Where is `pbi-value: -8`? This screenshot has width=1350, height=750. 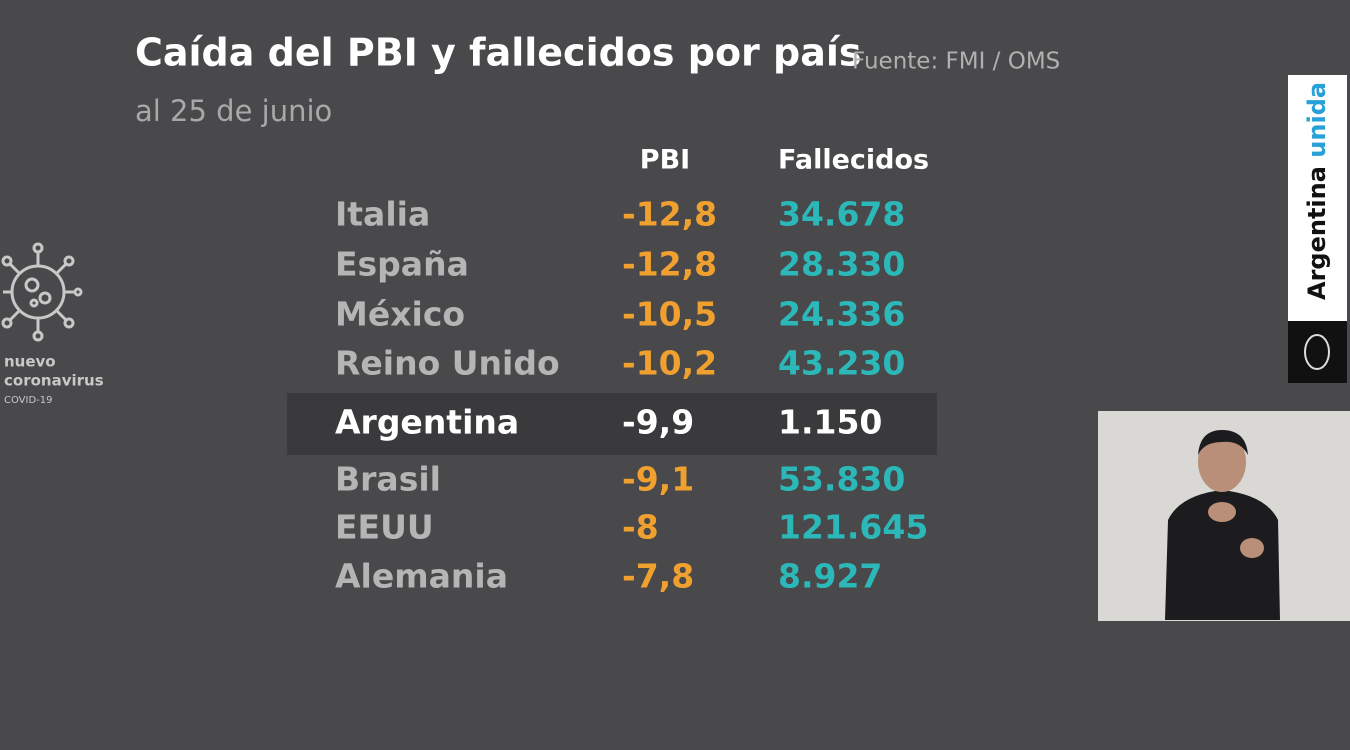
pbi-value: -8 is located at coordinates (640, 527).